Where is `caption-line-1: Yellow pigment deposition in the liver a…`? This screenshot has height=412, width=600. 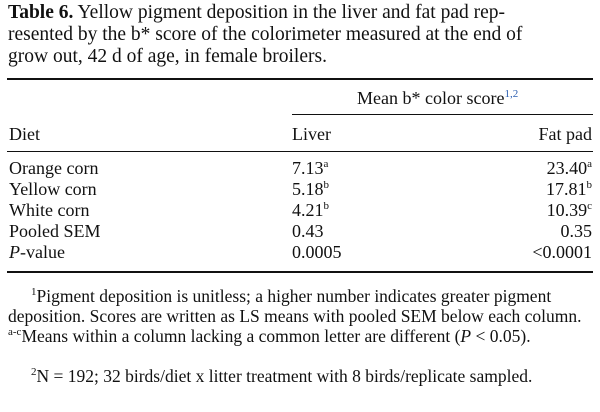 caption-line-1: Yellow pigment deposition in the liver a… is located at coordinates (291, 12).